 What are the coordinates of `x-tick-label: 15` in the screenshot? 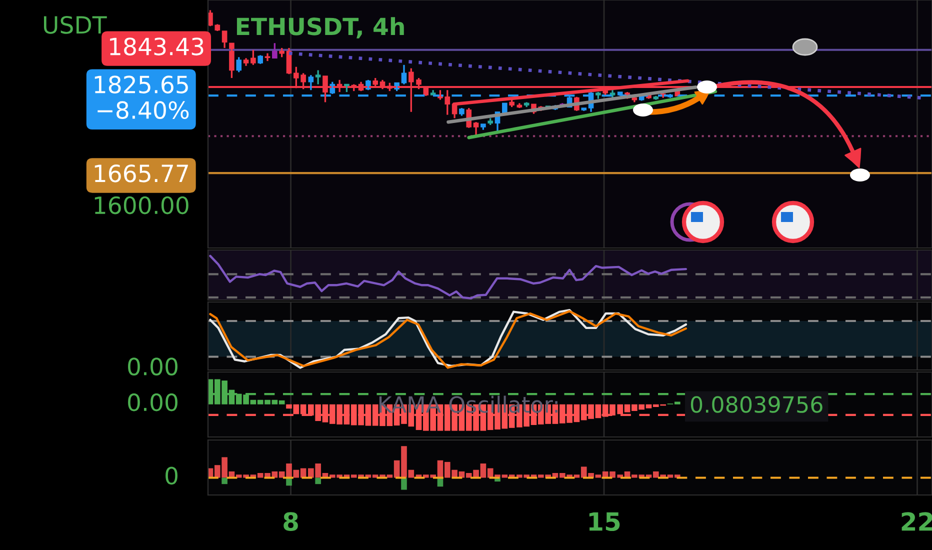 It's located at (604, 522).